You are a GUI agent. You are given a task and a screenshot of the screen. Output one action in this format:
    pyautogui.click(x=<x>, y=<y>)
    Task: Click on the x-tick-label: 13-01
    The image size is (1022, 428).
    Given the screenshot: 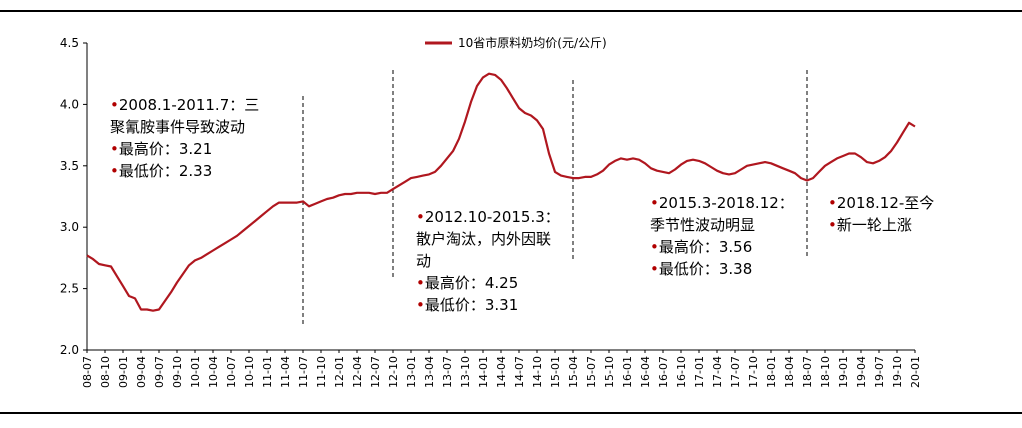 What is the action you would take?
    pyautogui.click(x=411, y=372)
    